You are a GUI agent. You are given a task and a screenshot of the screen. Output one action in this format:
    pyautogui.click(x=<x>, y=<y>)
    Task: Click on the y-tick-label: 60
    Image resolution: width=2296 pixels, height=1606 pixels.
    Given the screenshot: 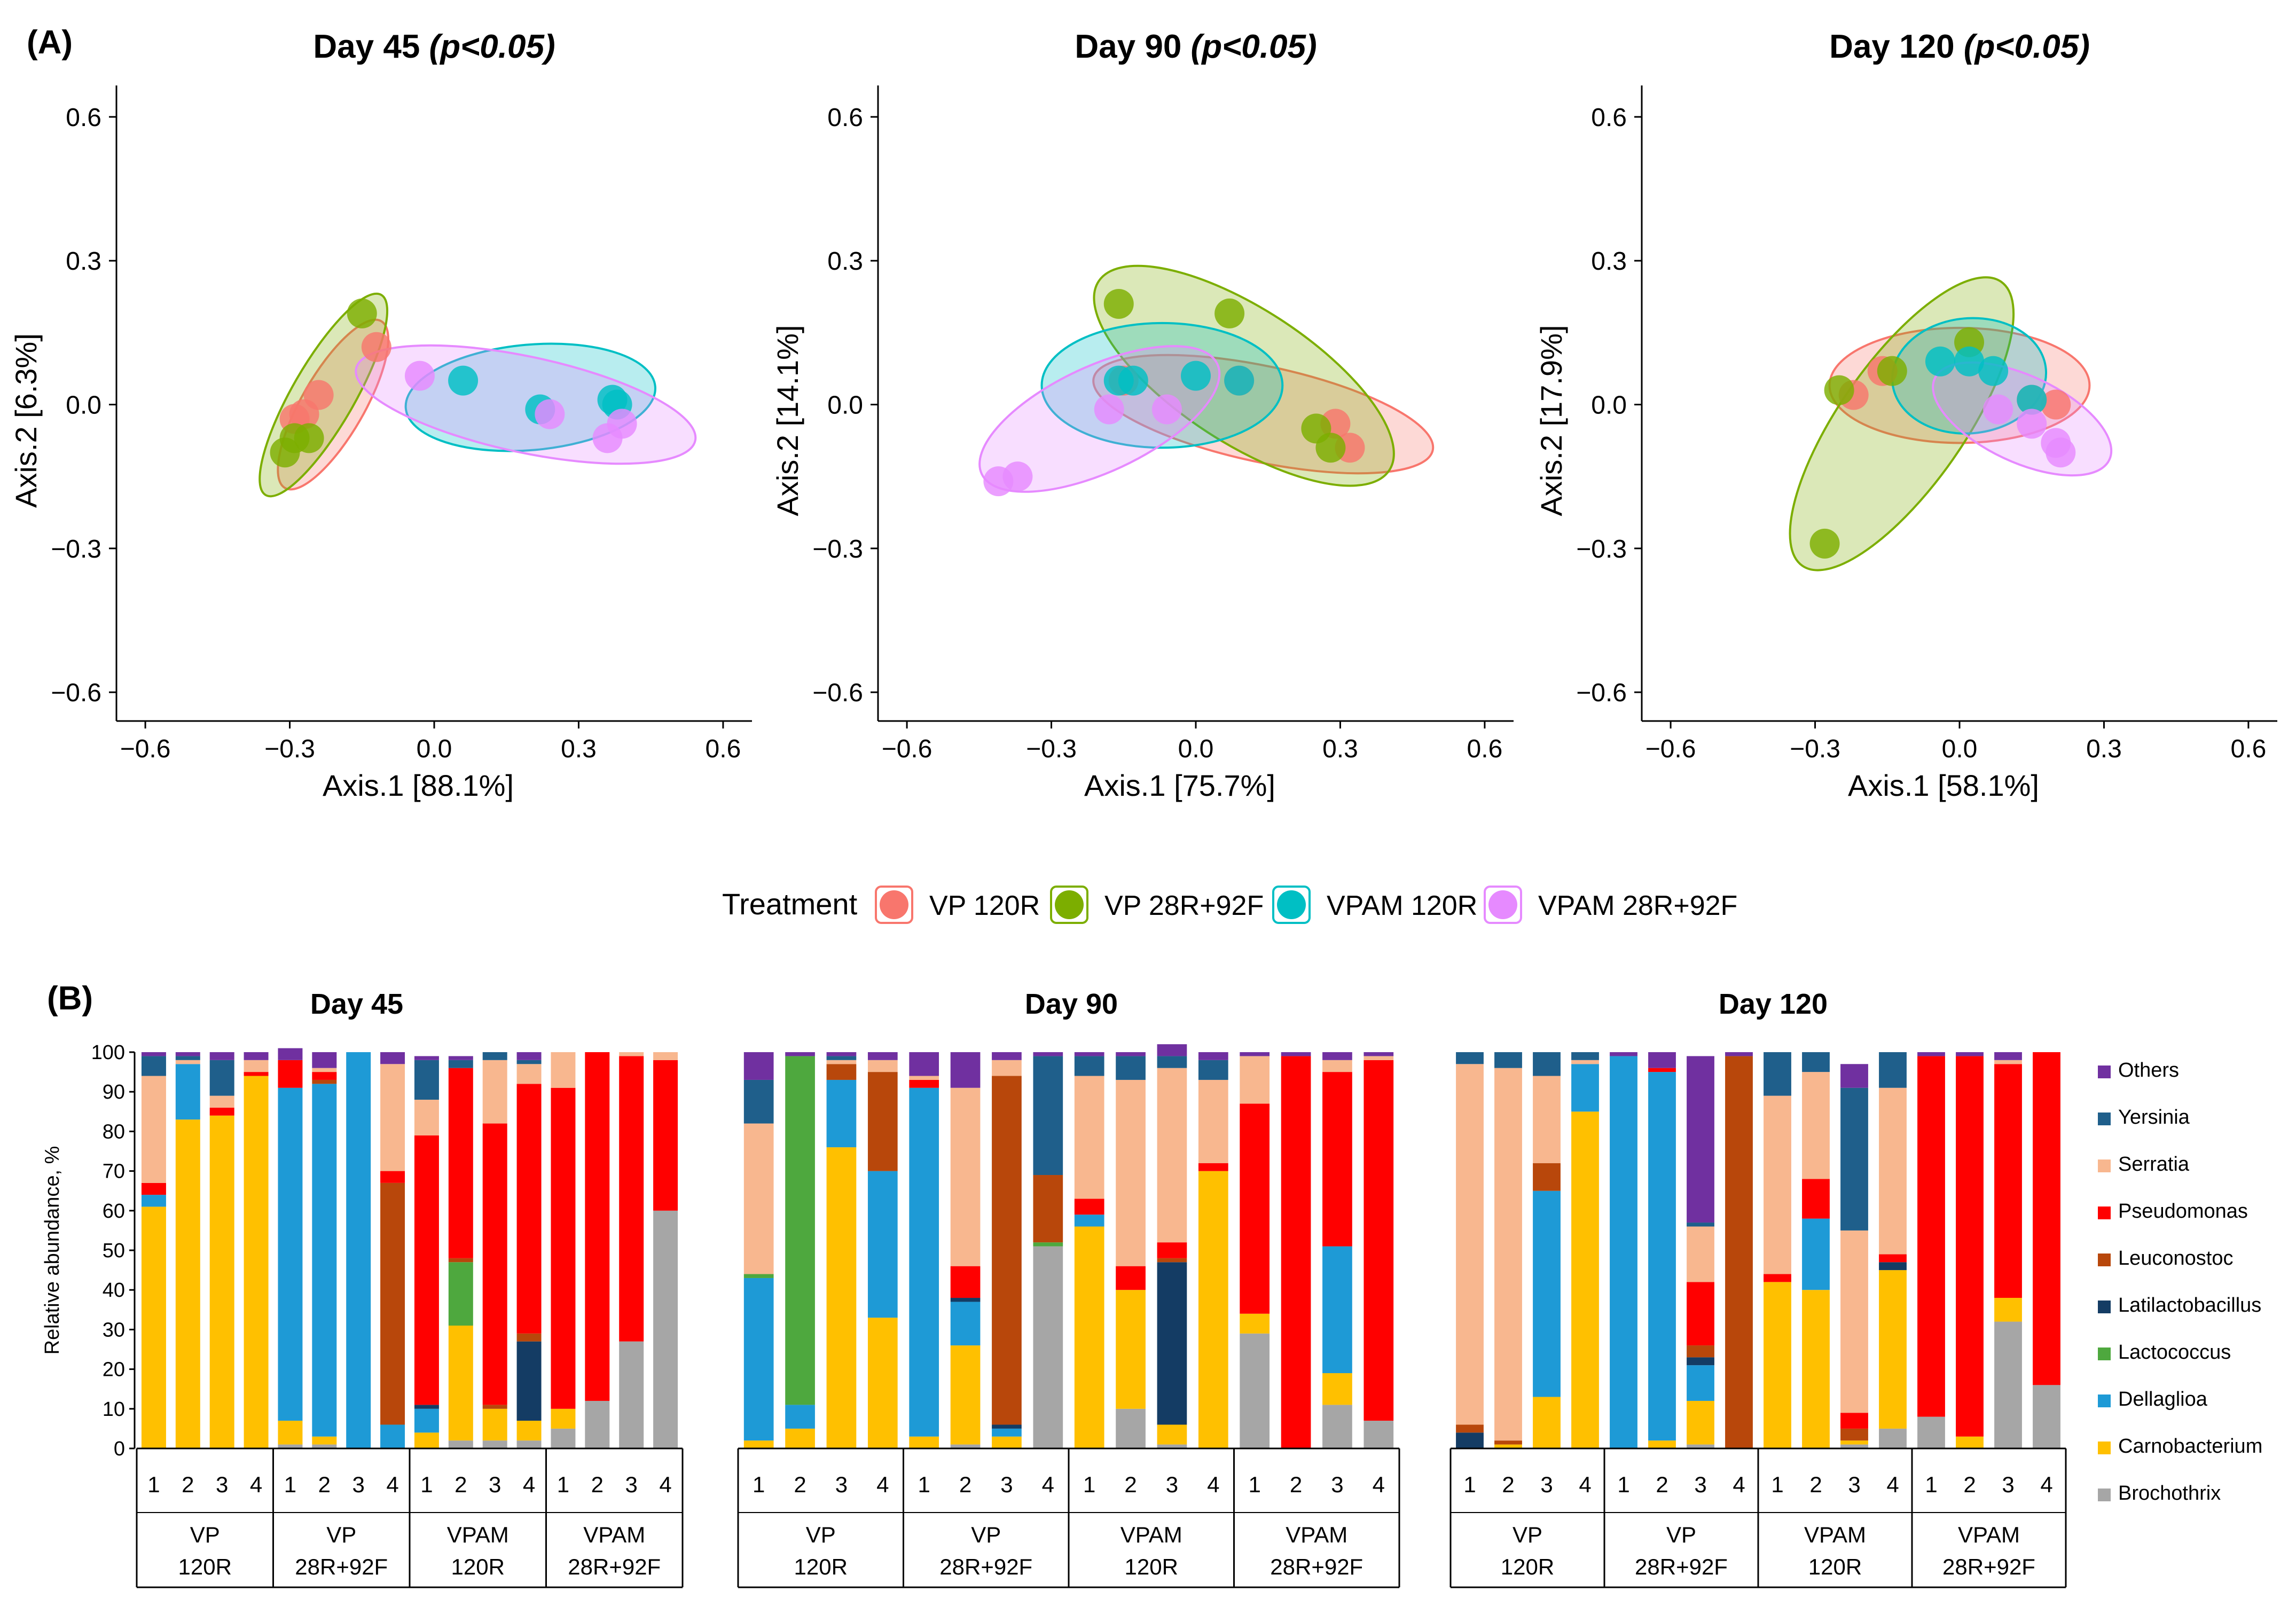 What is the action you would take?
    pyautogui.click(x=114, y=1211)
    